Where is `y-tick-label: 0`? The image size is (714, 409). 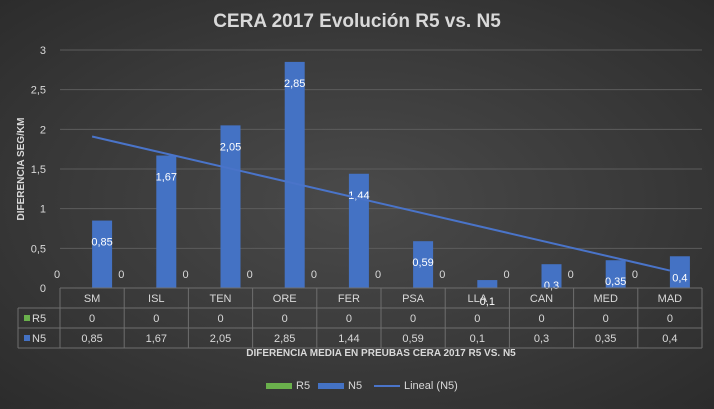 y-tick-label: 0 is located at coordinates (43, 289).